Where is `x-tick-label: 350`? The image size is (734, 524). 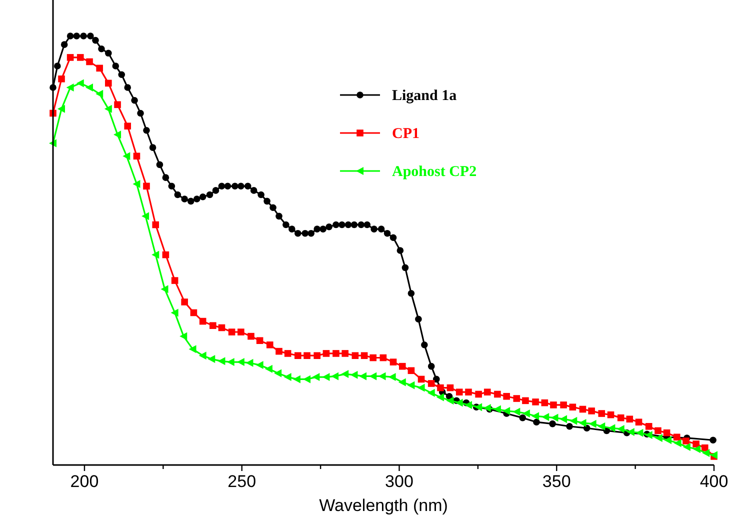
x-tick-label: 350 is located at coordinates (556, 481).